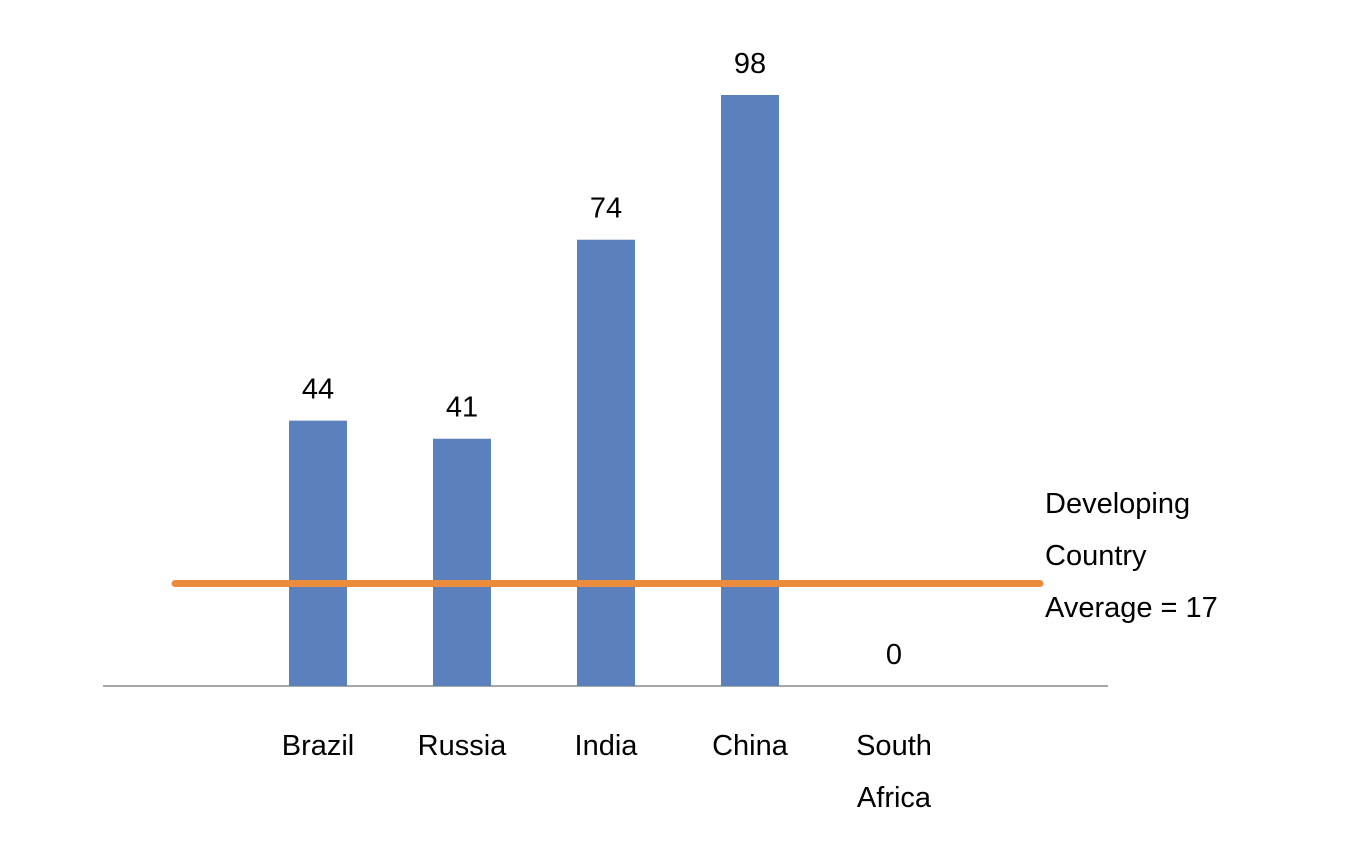  Describe the element at coordinates (318, 746) in the screenshot. I see `x-tick-label: Brazil` at that location.